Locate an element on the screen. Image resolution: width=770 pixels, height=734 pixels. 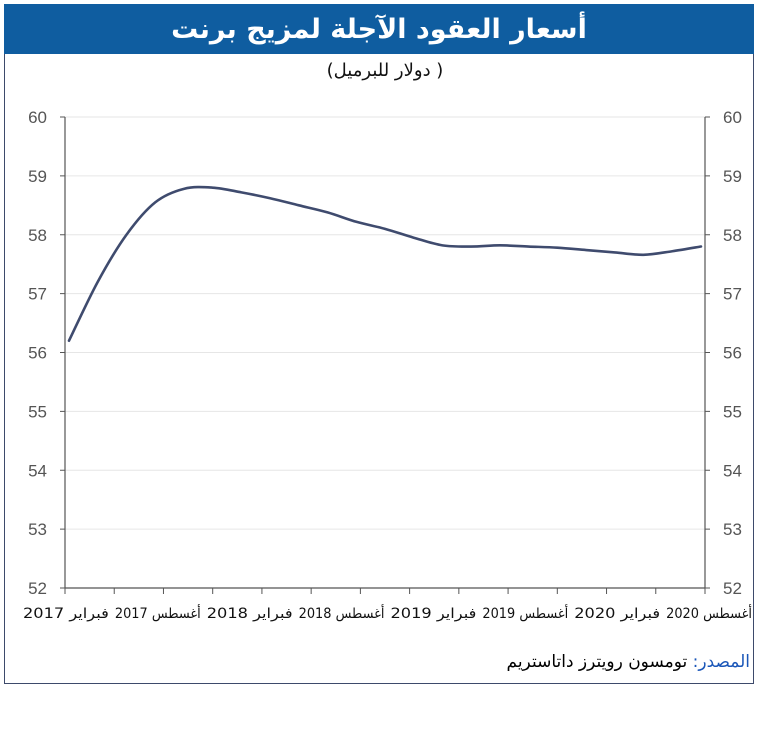
x-tick-label: فبراير 2020 is located at coordinates (617, 614).